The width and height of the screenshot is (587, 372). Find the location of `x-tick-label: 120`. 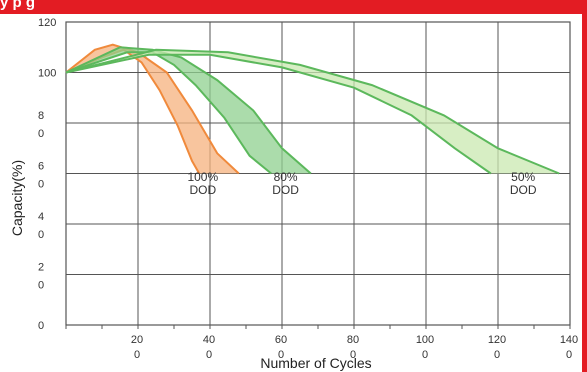

x-tick-label: 120 is located at coordinates (497, 340).